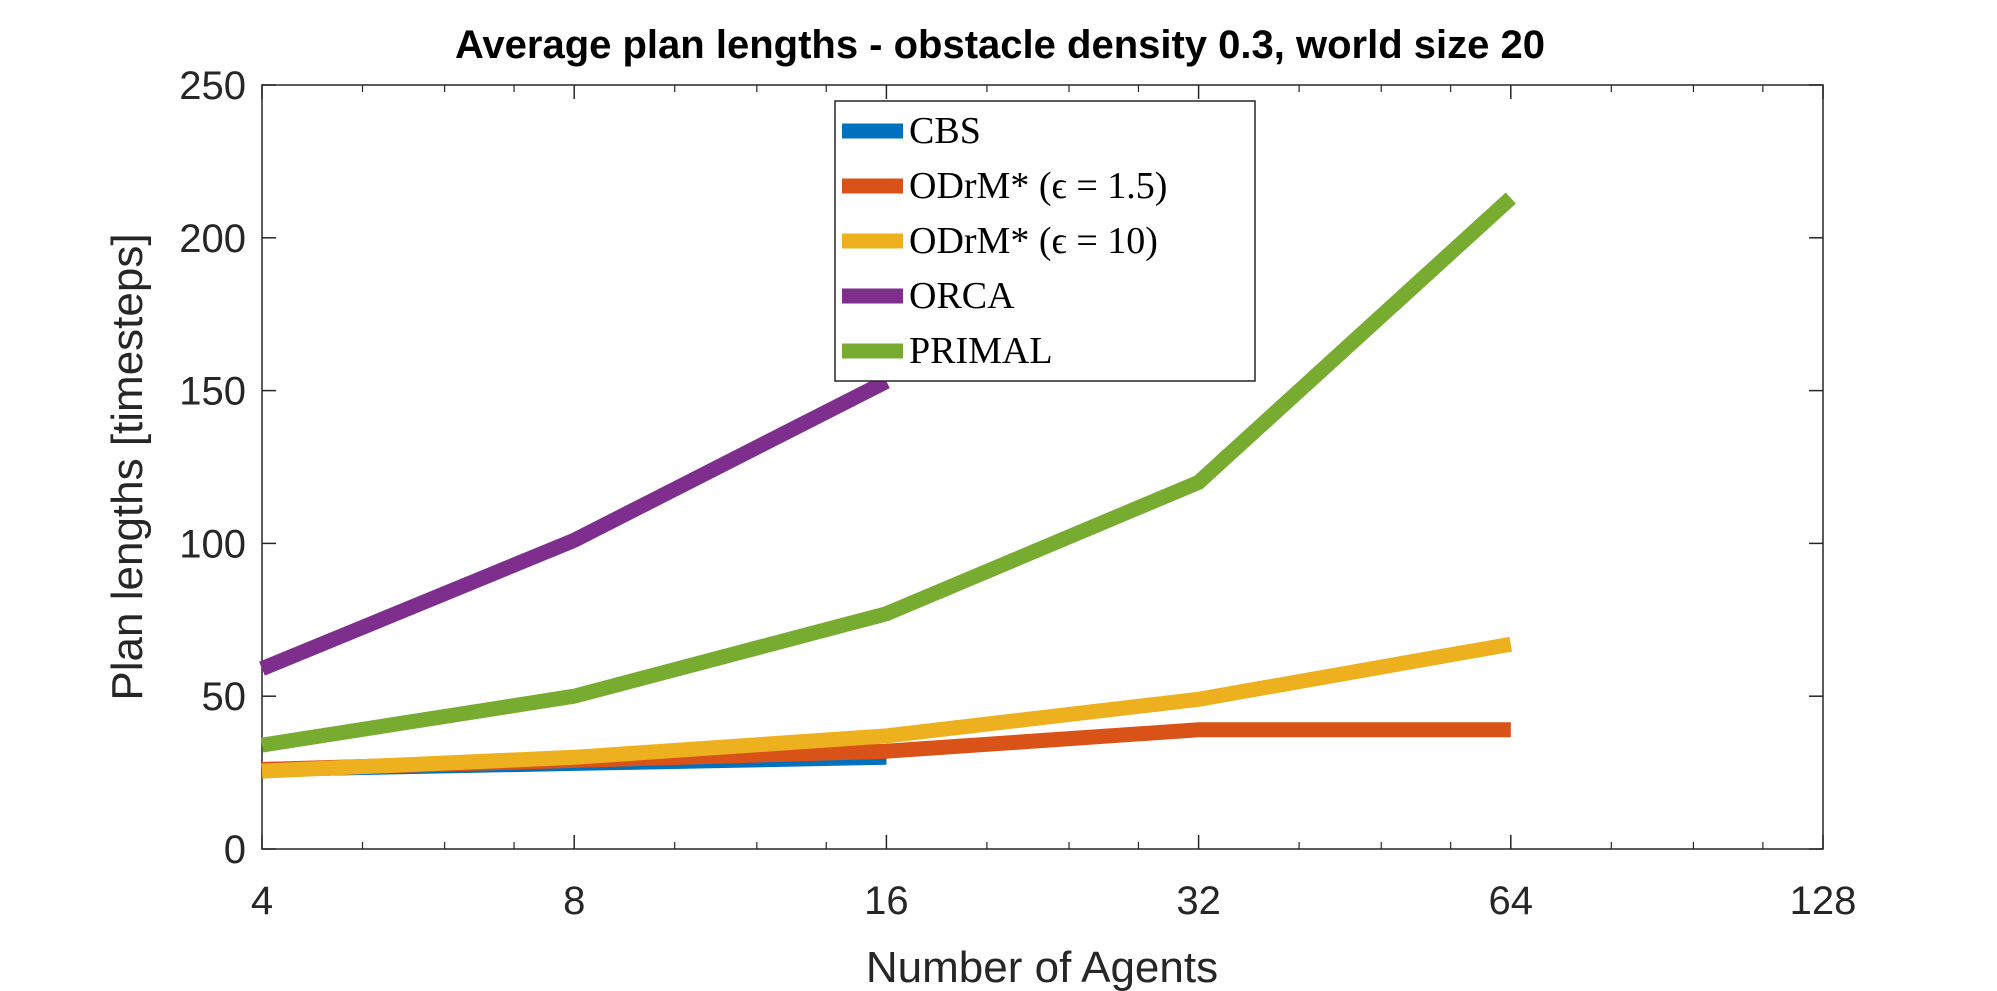 The height and width of the screenshot is (991, 1997). Describe the element at coordinates (1033, 241) in the screenshot. I see `legend-entry-label: ODrM* (ϵ = 10)` at that location.